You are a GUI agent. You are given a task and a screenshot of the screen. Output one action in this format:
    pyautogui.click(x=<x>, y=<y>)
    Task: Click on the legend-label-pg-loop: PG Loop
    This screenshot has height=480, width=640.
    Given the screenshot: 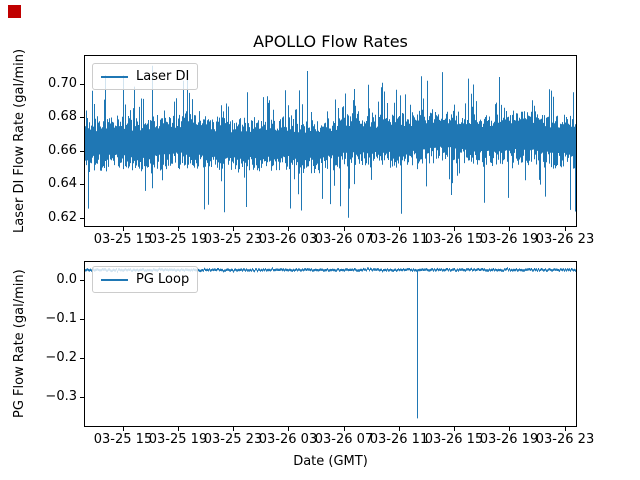 What is the action you would take?
    pyautogui.click(x=163, y=279)
    